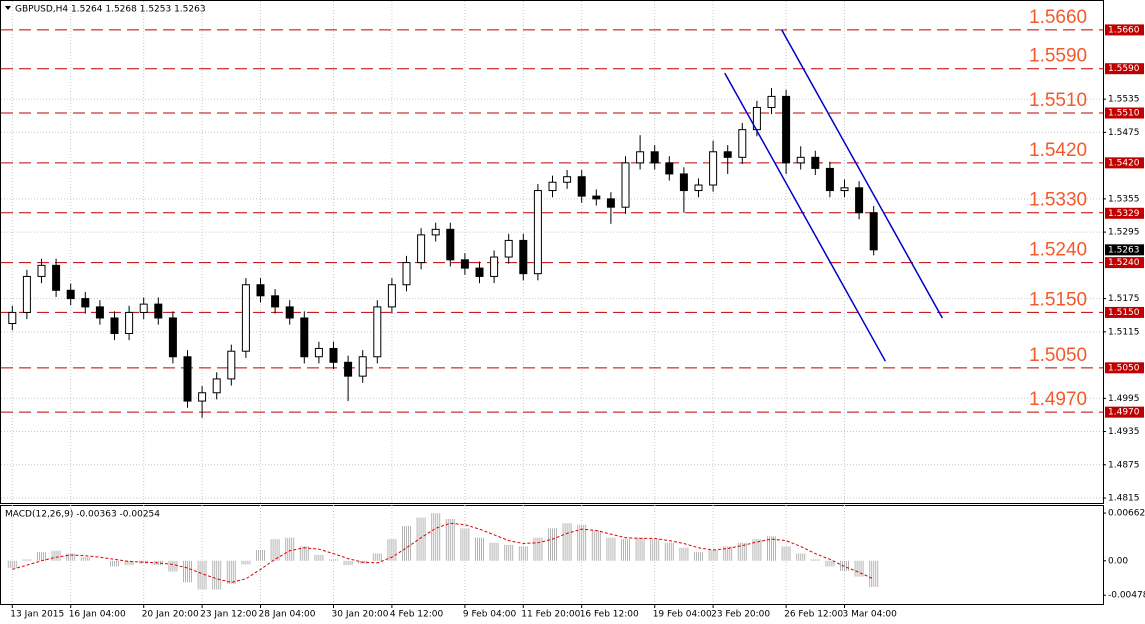  Describe the element at coordinates (682, 615) in the screenshot. I see `x-tick-label: 19 Feb 04:00` at that location.